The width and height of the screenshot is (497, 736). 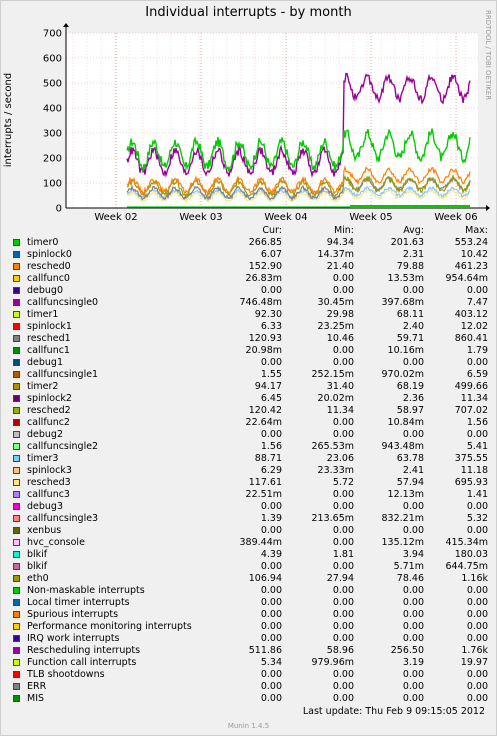 I want to click on legend-avg-value: 13.53m, so click(x=405, y=278).